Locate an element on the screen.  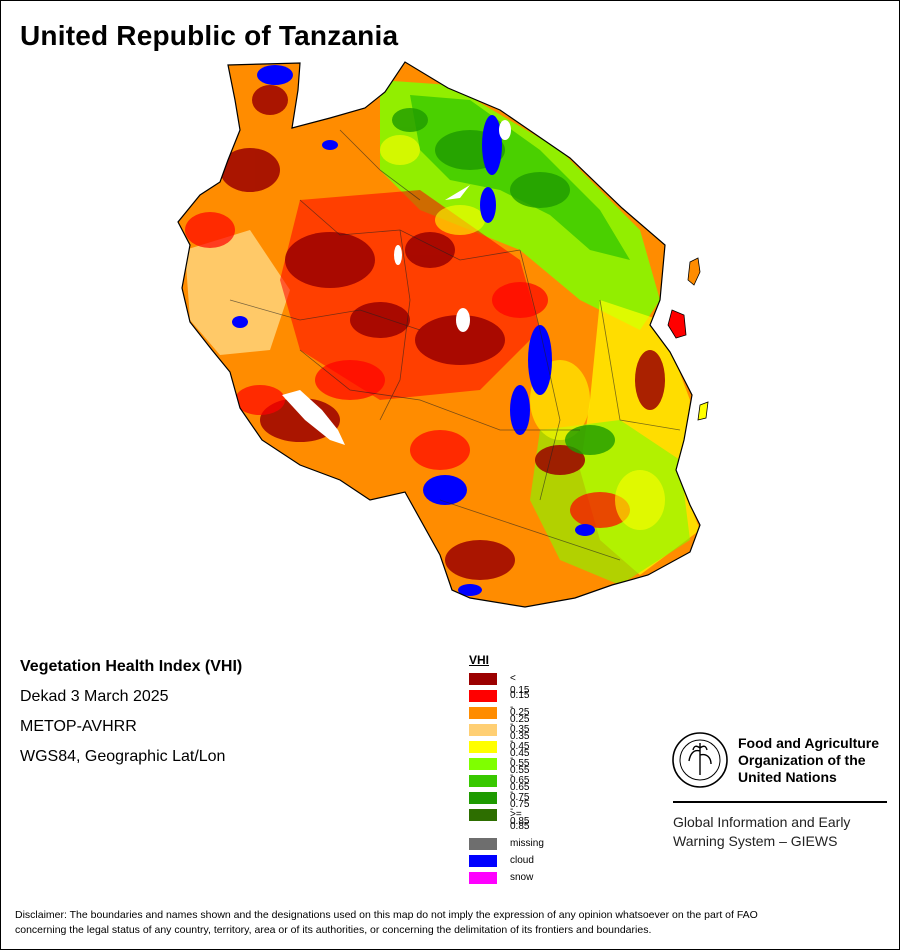
period-label: Dekad 3 March 2025 is located at coordinates (94, 696).